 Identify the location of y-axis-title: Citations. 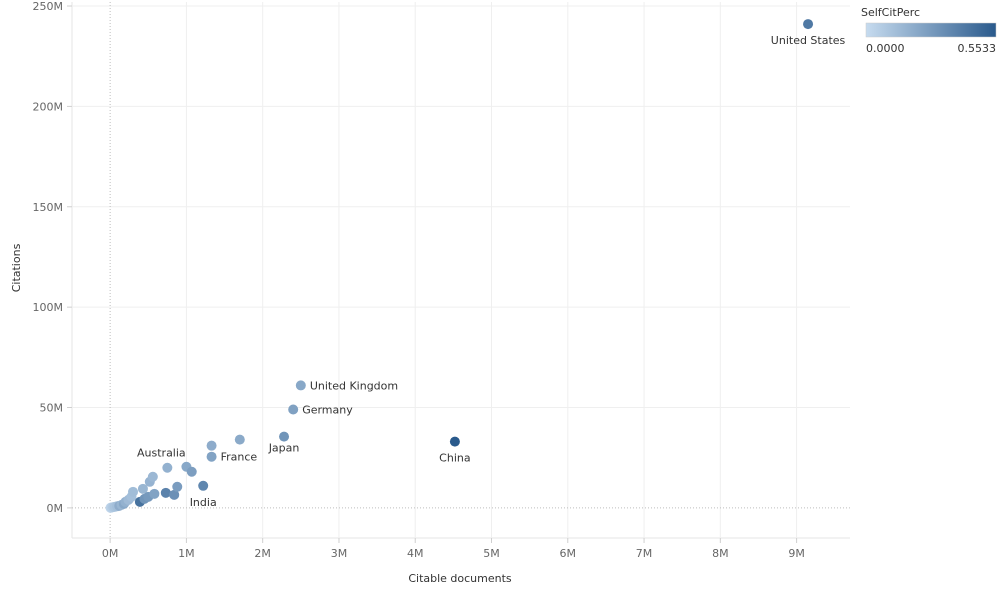
(16, 267).